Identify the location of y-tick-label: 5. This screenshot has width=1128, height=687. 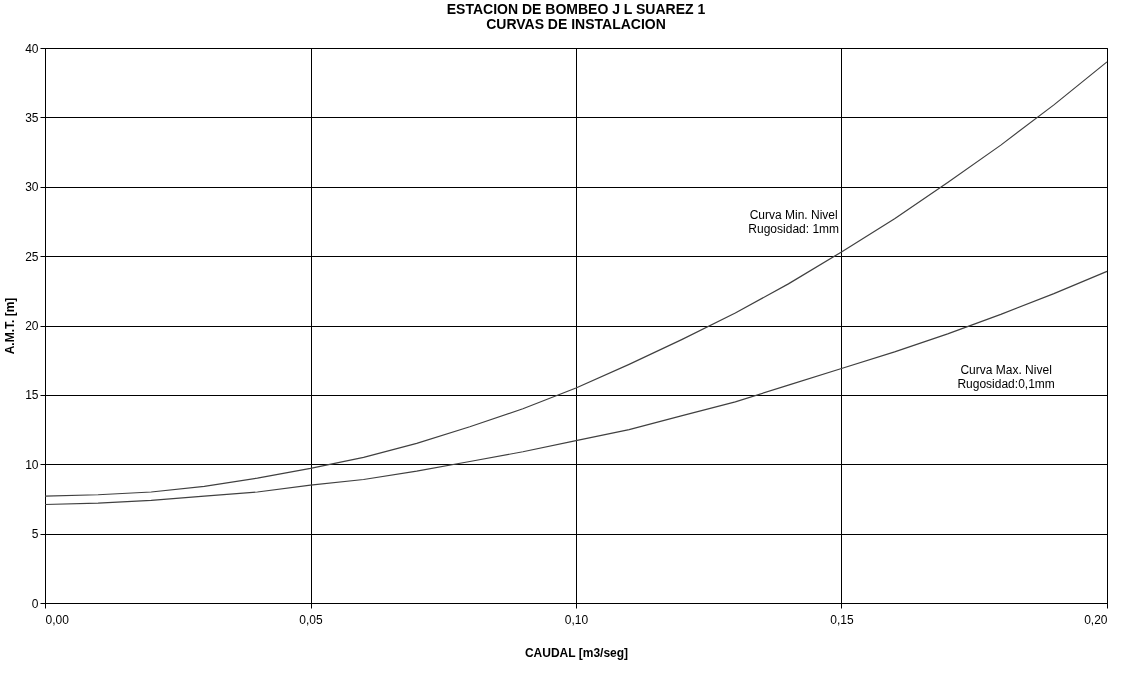
(35, 534).